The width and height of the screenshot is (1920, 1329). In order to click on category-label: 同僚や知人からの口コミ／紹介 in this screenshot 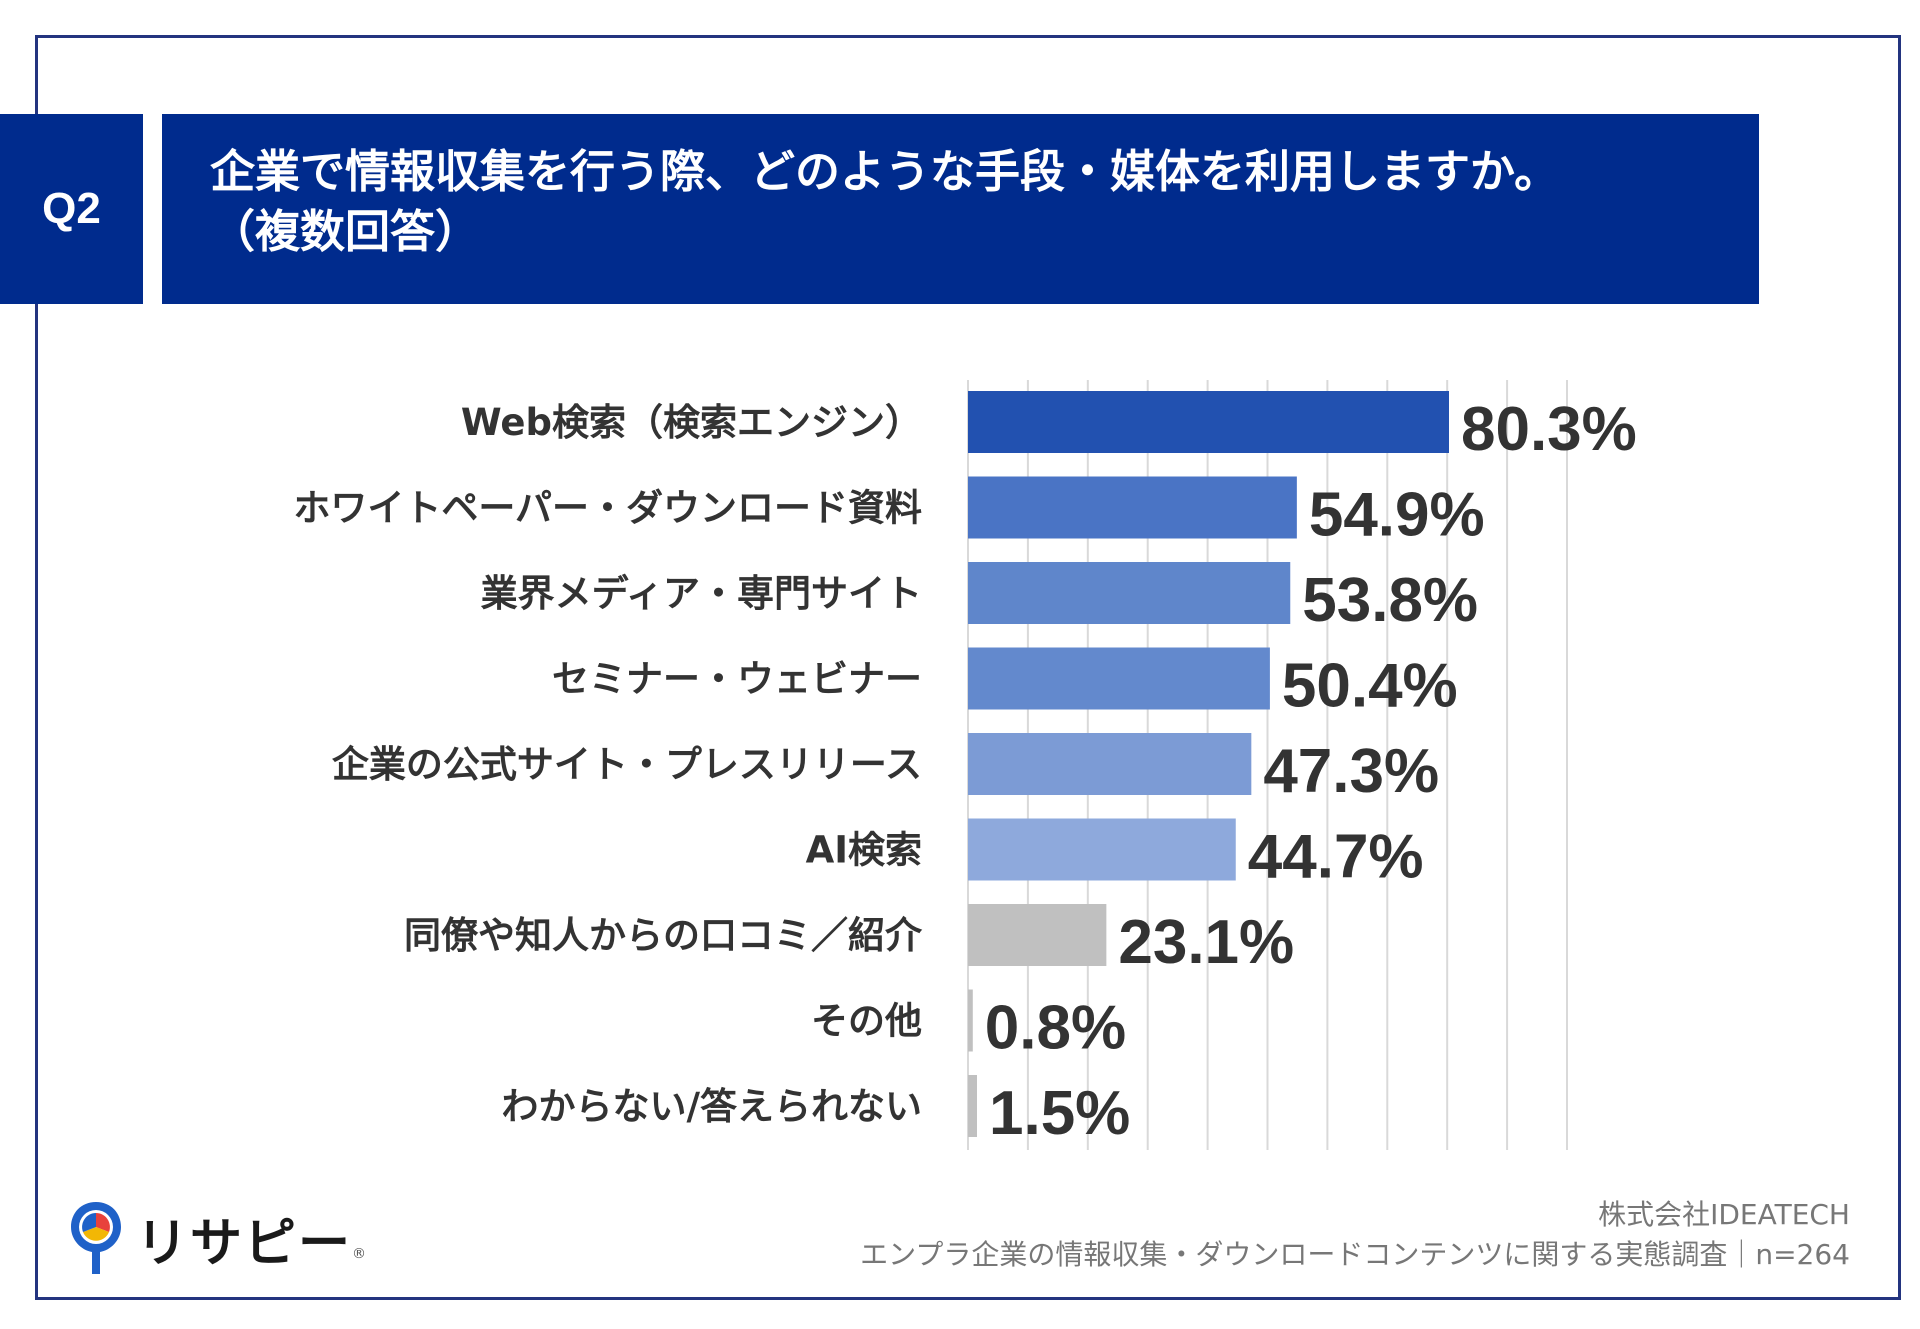, I will do `click(663, 935)`.